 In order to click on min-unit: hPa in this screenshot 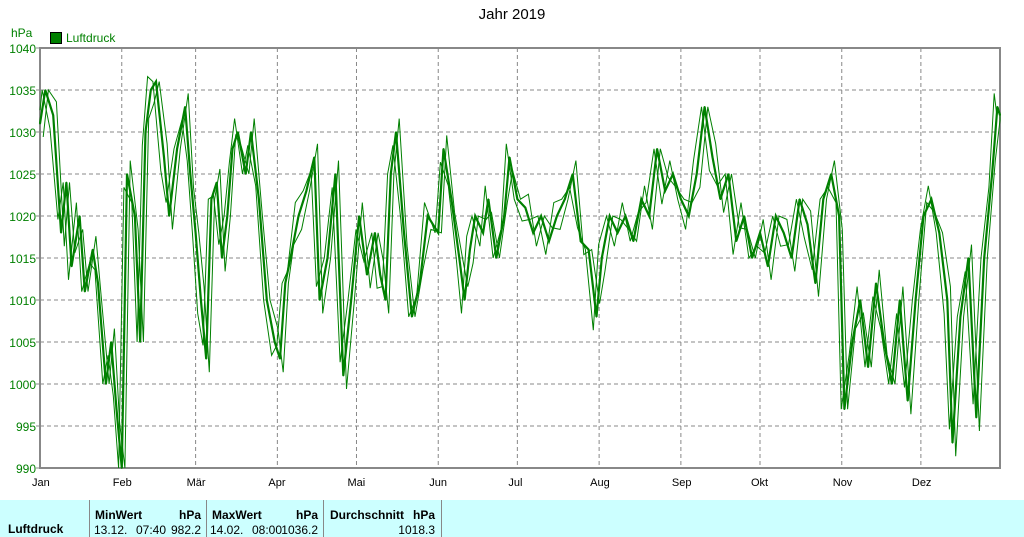, I will do `click(189, 515)`.